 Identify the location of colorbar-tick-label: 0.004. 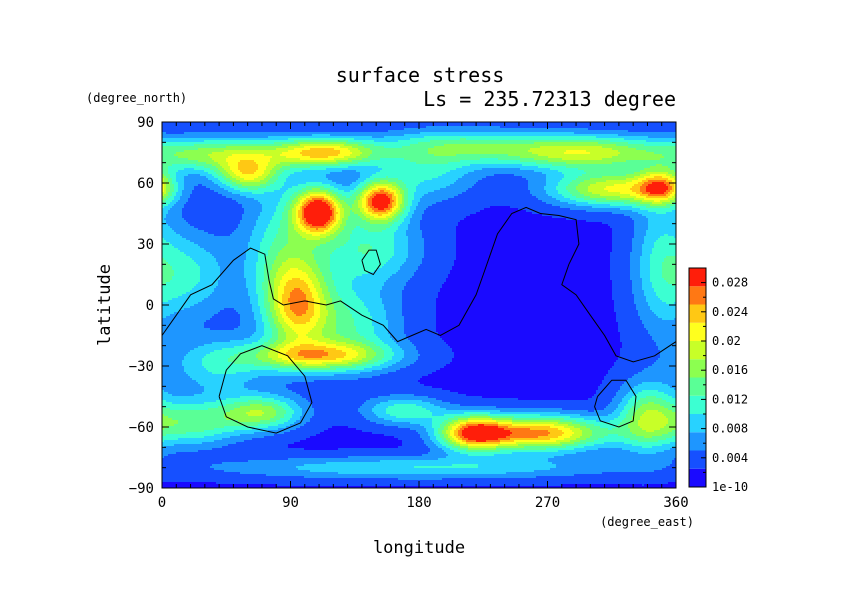
(730, 458).